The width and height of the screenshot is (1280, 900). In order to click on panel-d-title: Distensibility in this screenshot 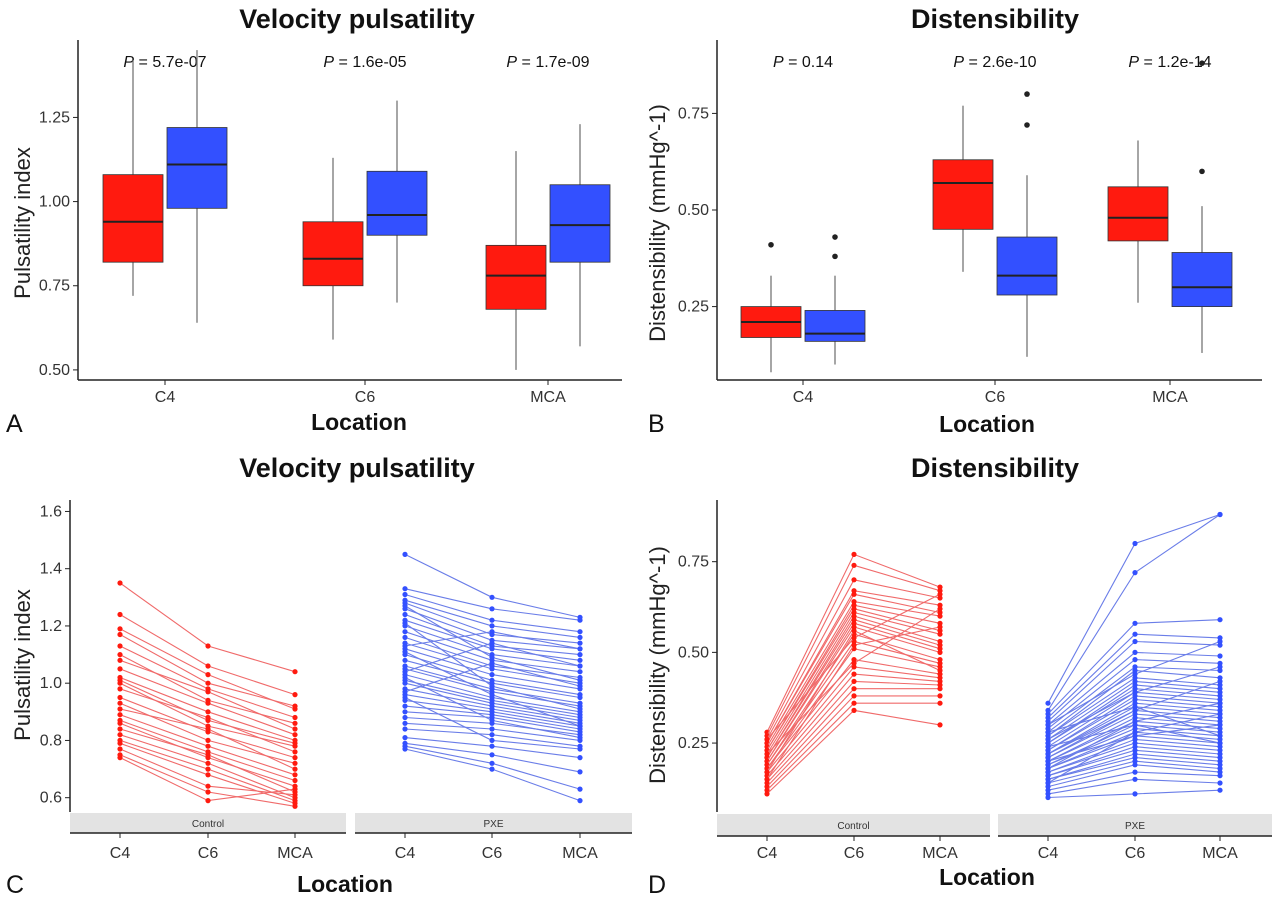, I will do `click(995, 468)`.